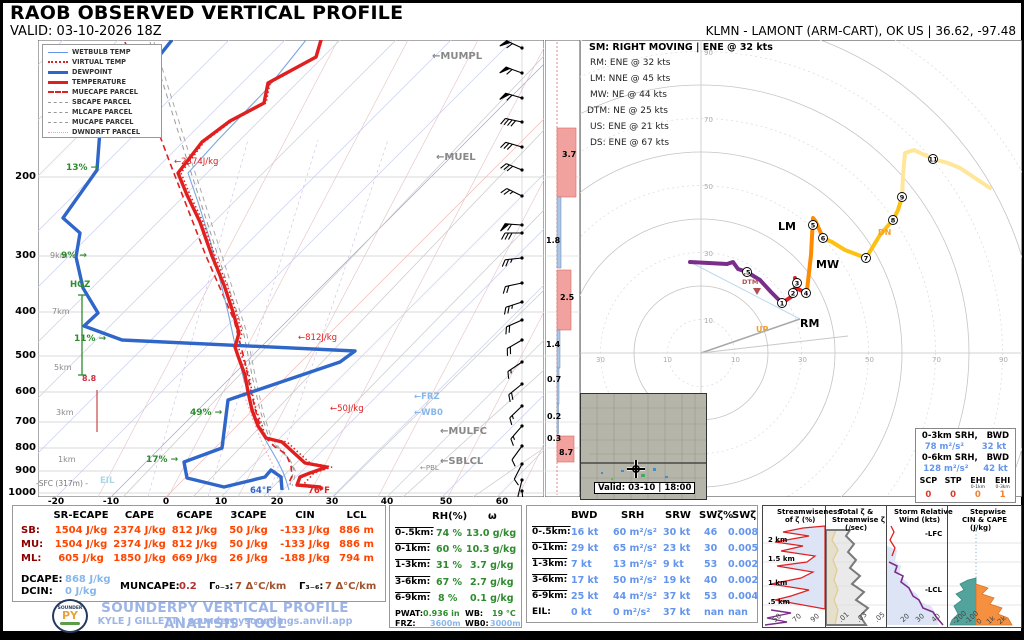 The width and height of the screenshot is (1024, 640). What do you see at coordinates (70, 615) in the screenshot?
I see `logo-text-py: PY` at bounding box center [70, 615].